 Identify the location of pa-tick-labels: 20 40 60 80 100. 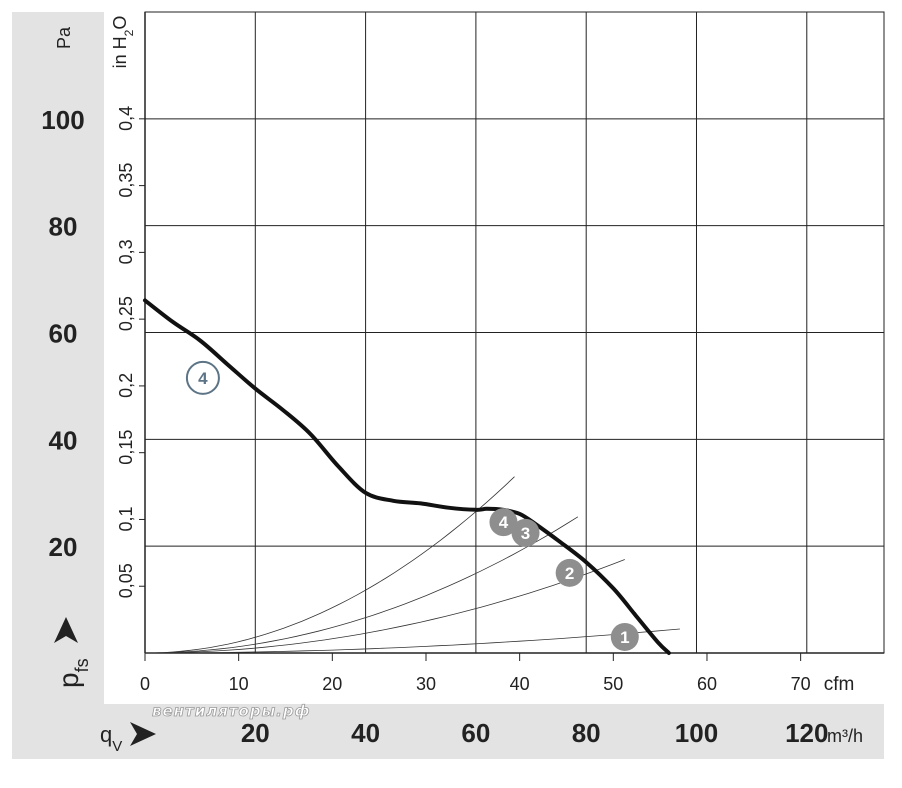
(62, 333).